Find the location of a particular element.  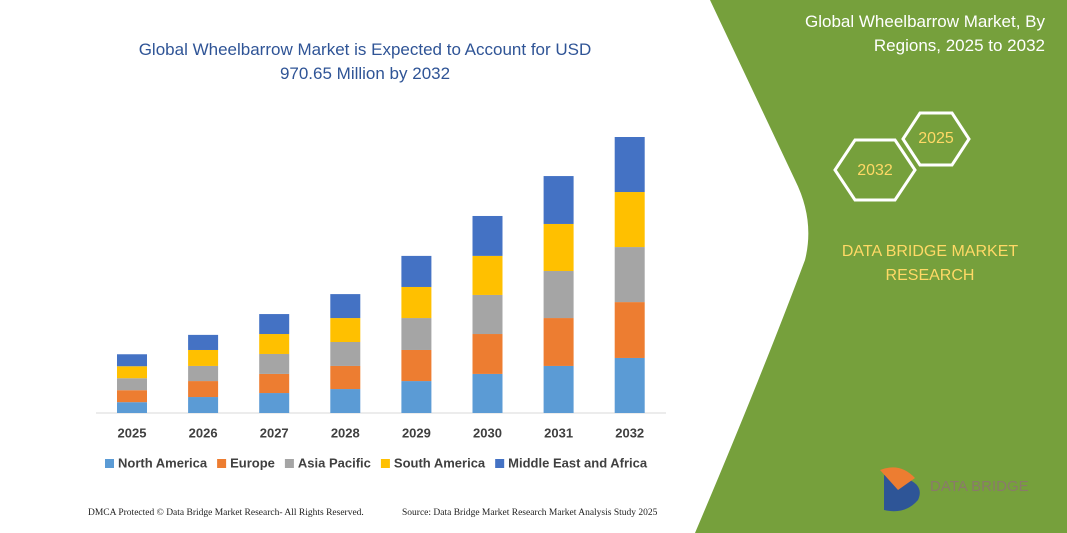

x-tick-label: 2025 is located at coordinates (132, 432).